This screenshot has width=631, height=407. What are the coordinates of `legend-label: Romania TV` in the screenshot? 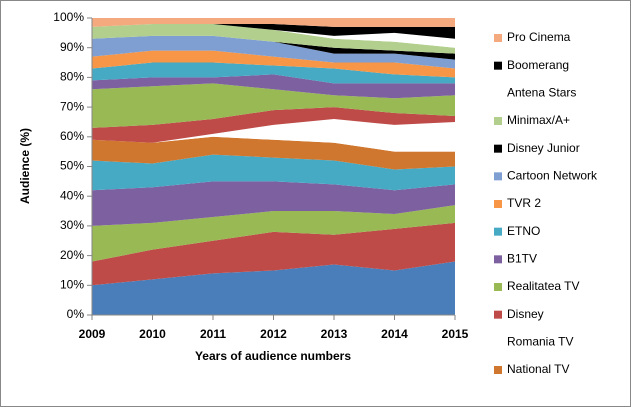 It's located at (540, 342).